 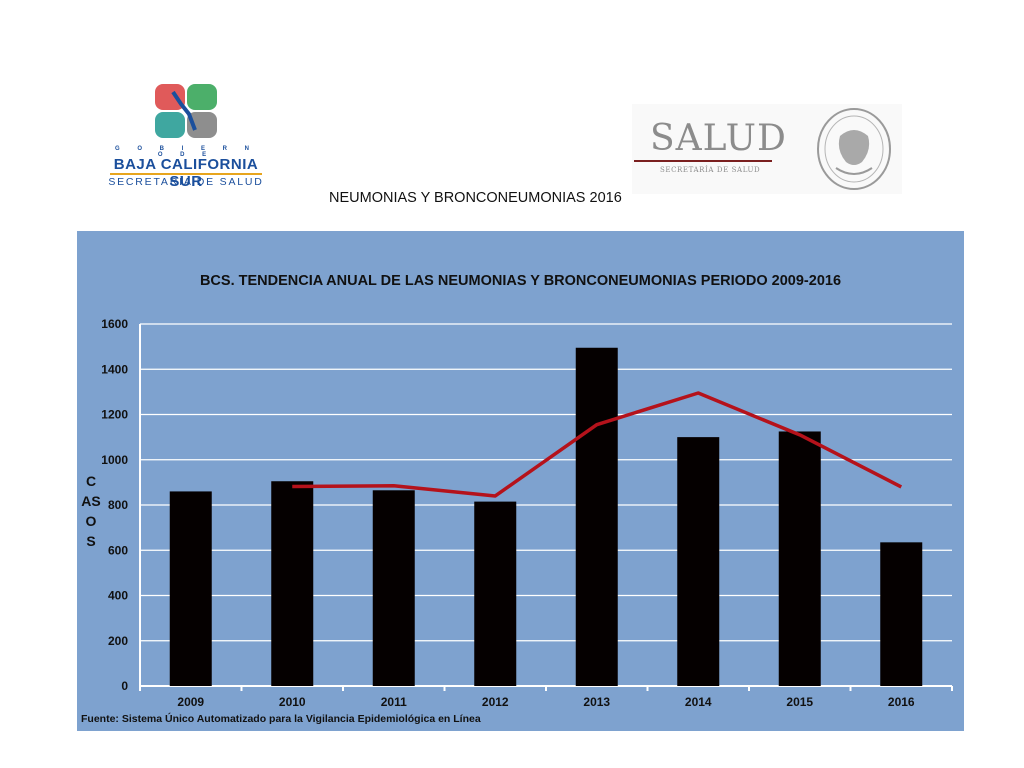 What do you see at coordinates (495, 702) in the screenshot?
I see `x-tick-label: 2012` at bounding box center [495, 702].